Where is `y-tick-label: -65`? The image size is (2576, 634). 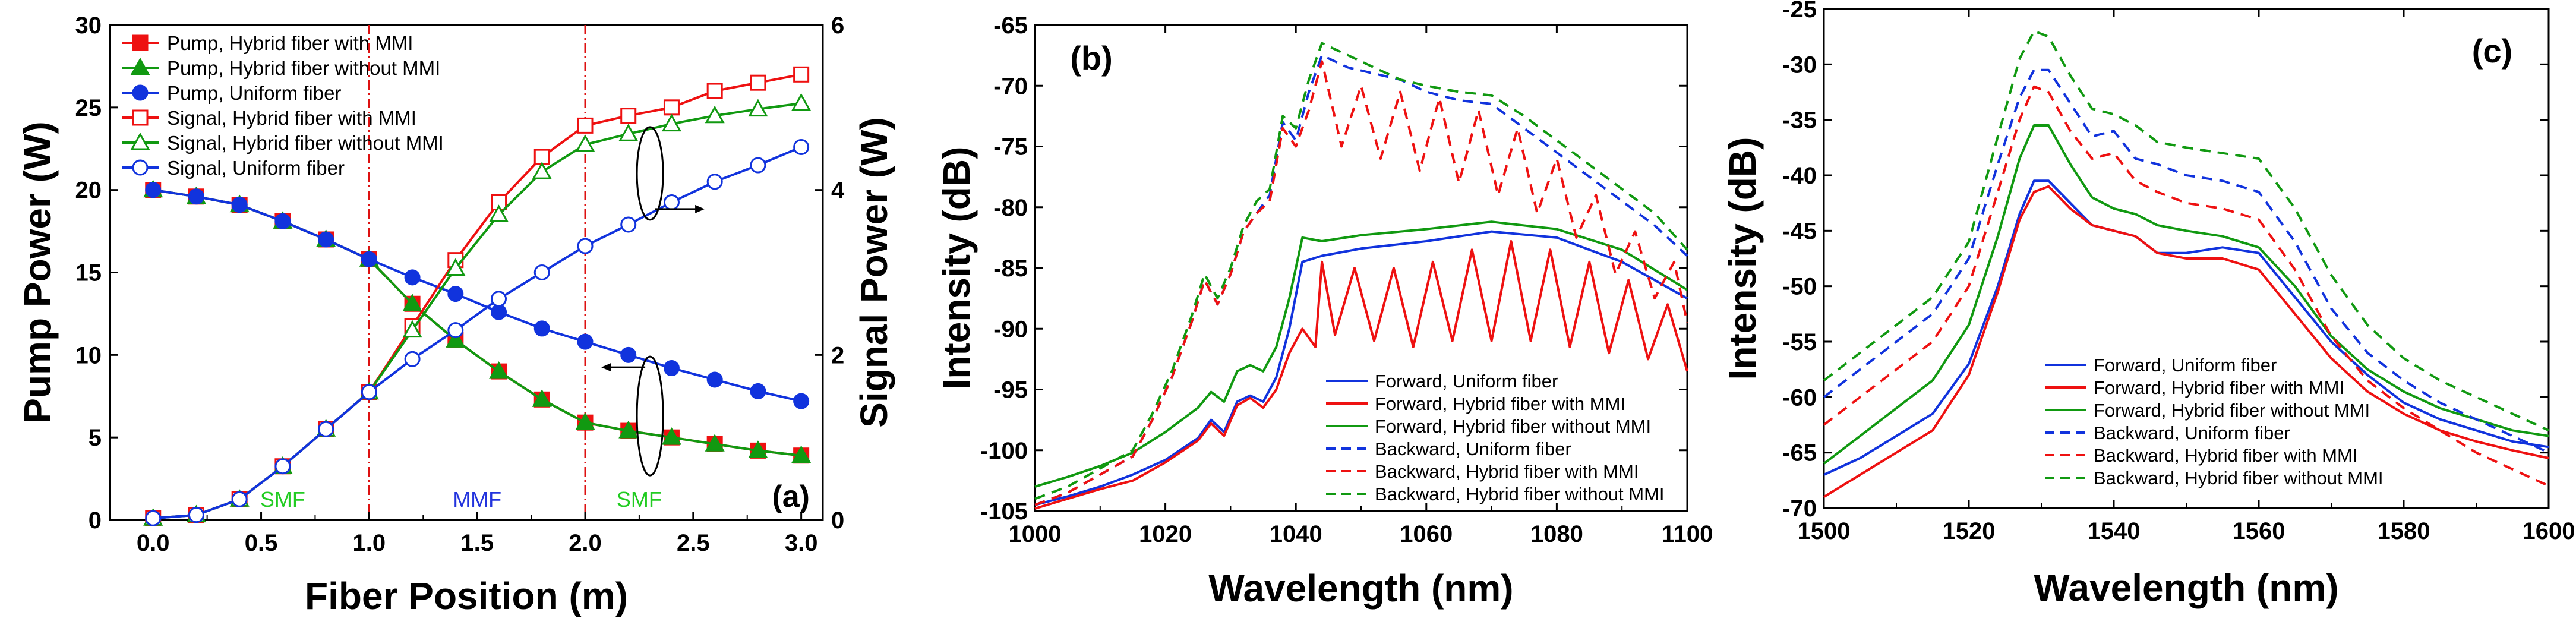 y-tick-label: -65 is located at coordinates (1010, 25).